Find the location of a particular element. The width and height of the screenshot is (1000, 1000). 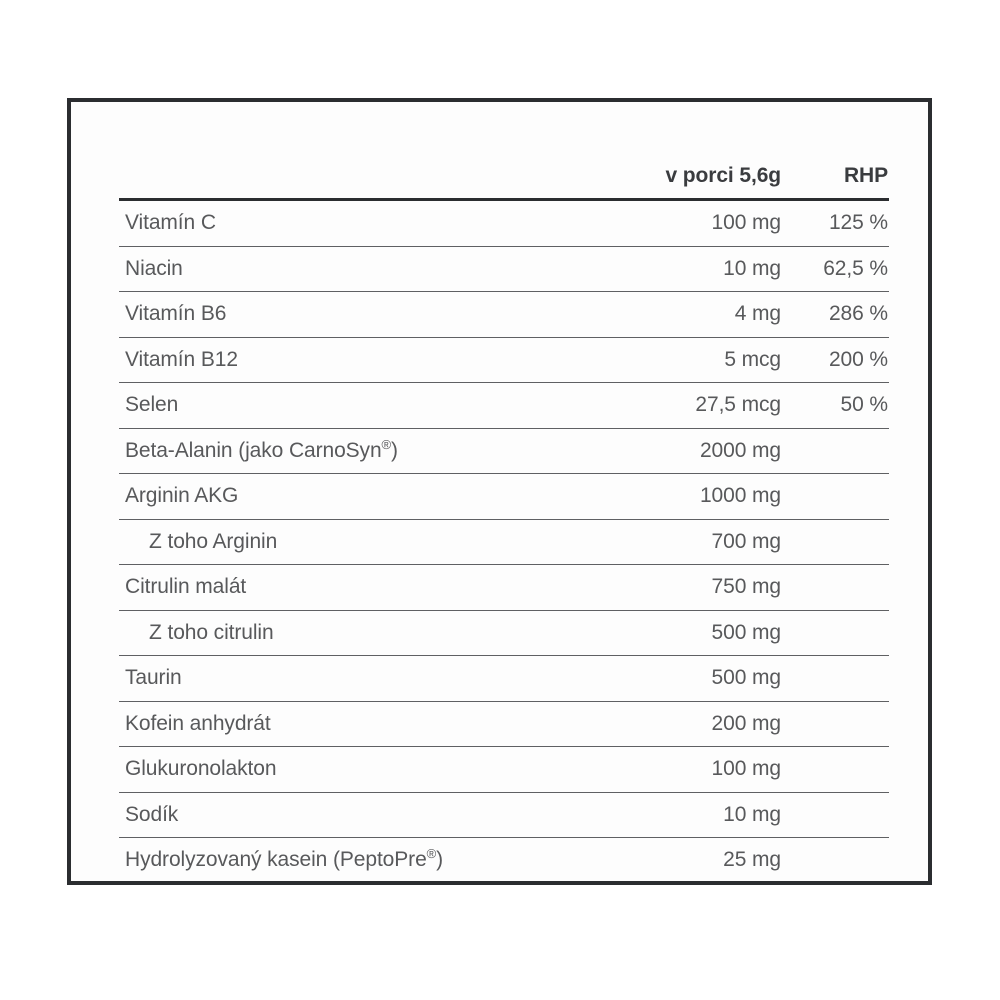

ingredient-amount: 750 mg is located at coordinates (677, 587).